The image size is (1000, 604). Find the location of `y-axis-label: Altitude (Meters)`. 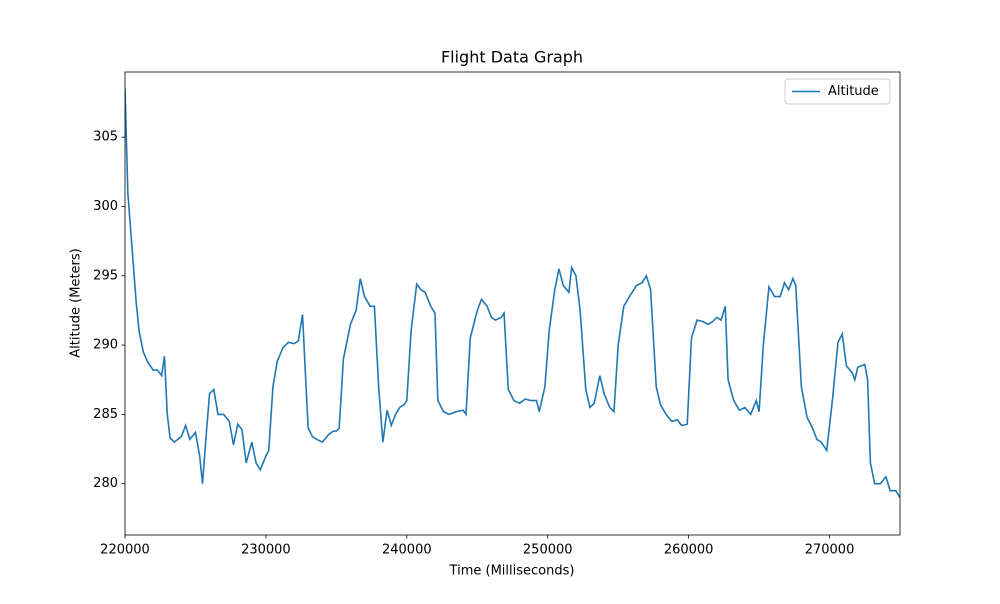

y-axis-label: Altitude (Meters) is located at coordinates (76, 303).